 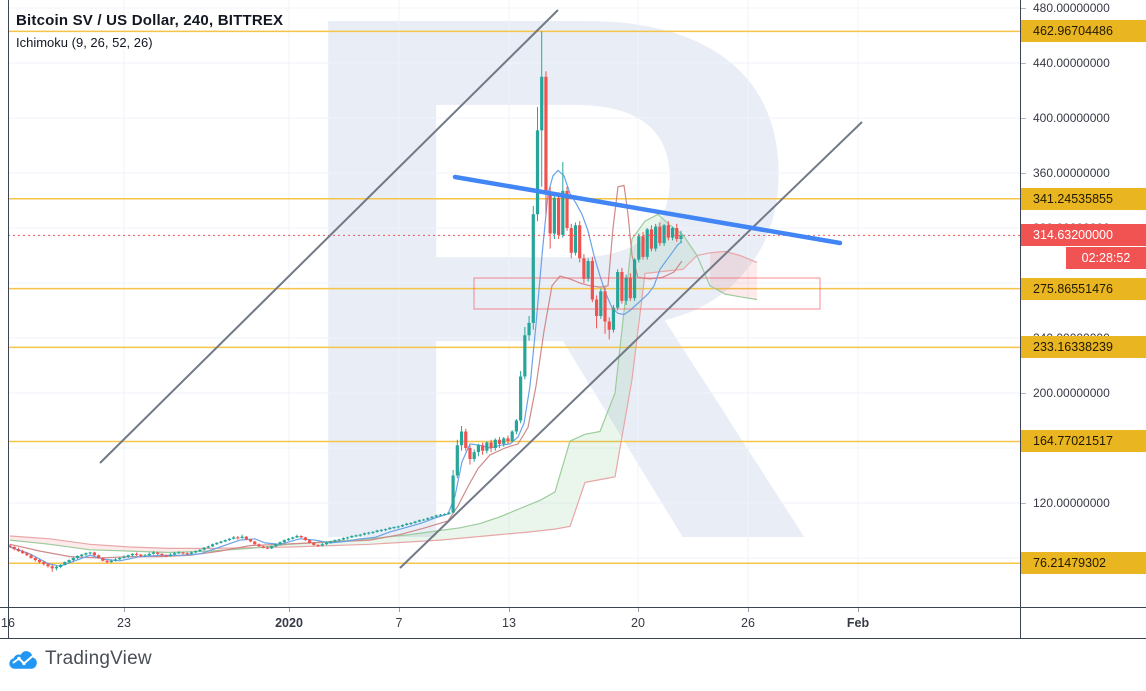 What do you see at coordinates (124, 623) in the screenshot?
I see `time-axis-label: 23` at bounding box center [124, 623].